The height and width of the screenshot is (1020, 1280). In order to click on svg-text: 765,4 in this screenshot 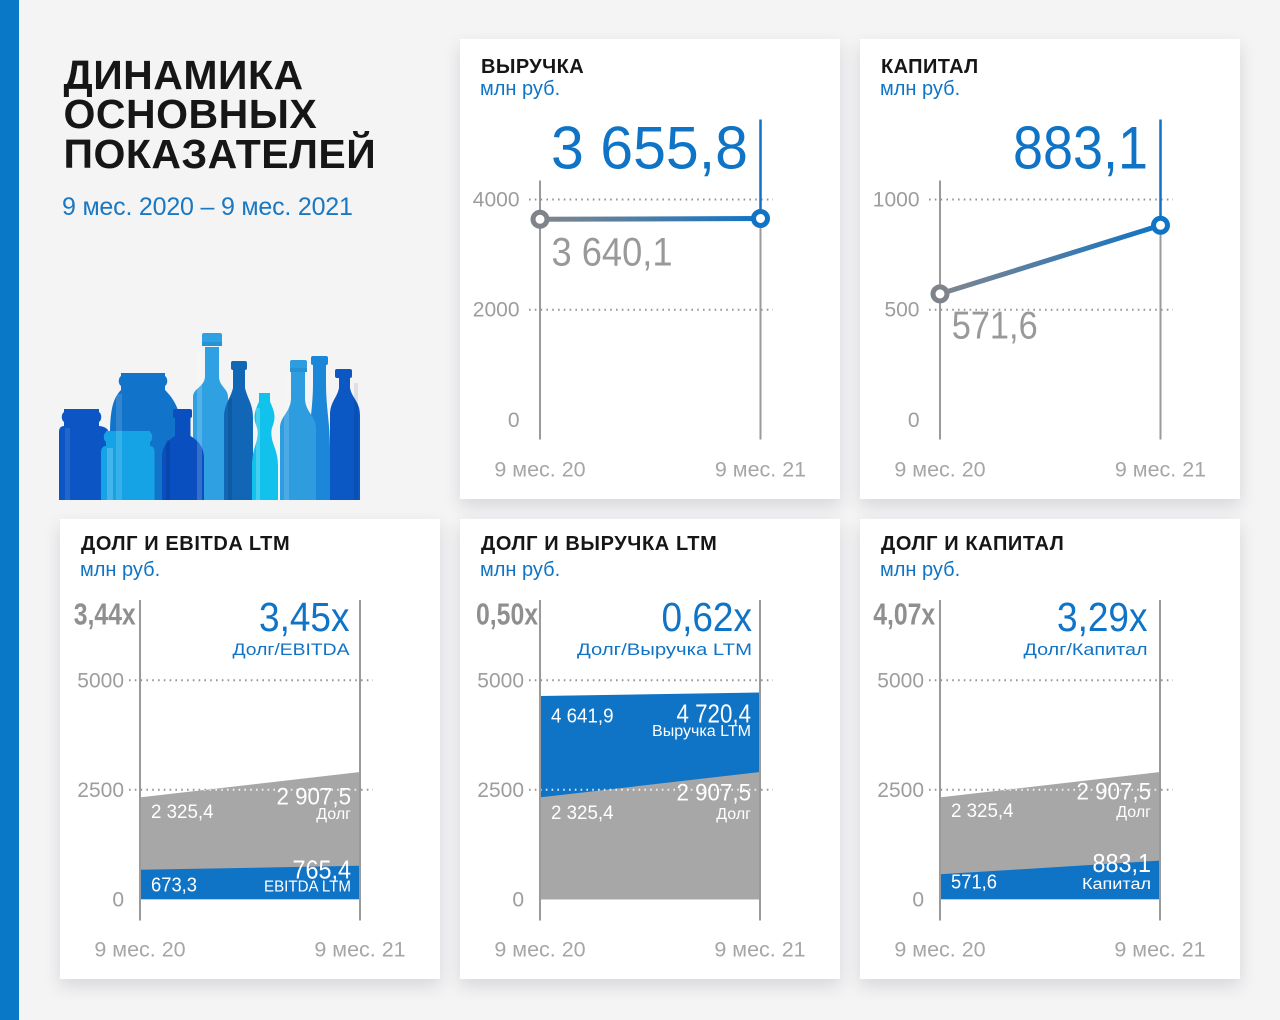, I will do `click(322, 871)`.